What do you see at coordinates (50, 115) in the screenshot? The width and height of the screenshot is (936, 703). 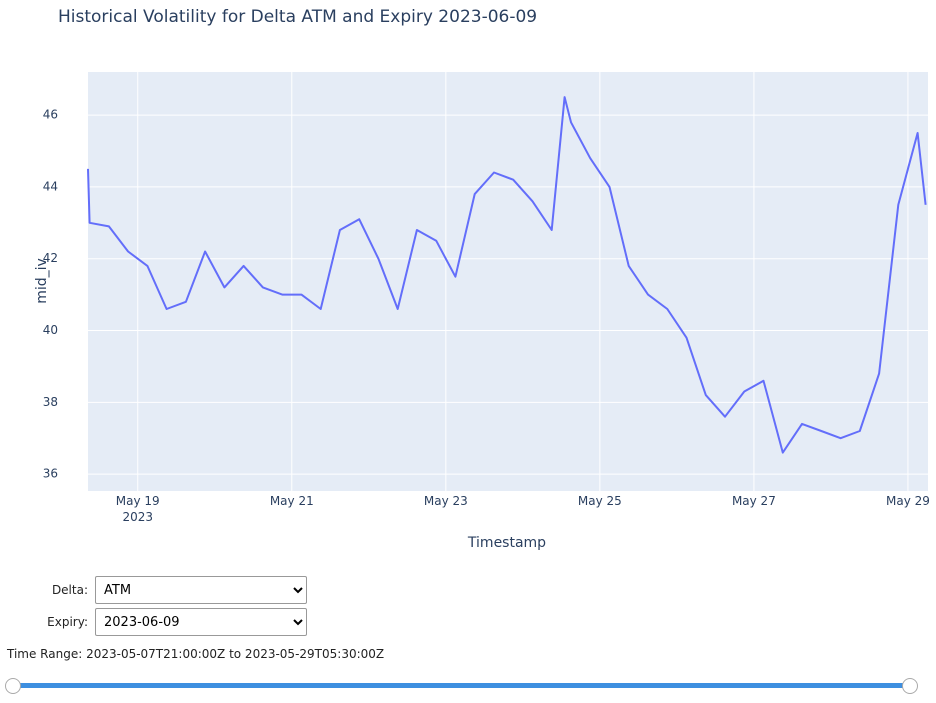 I see `y-tick-label: 46` at bounding box center [50, 115].